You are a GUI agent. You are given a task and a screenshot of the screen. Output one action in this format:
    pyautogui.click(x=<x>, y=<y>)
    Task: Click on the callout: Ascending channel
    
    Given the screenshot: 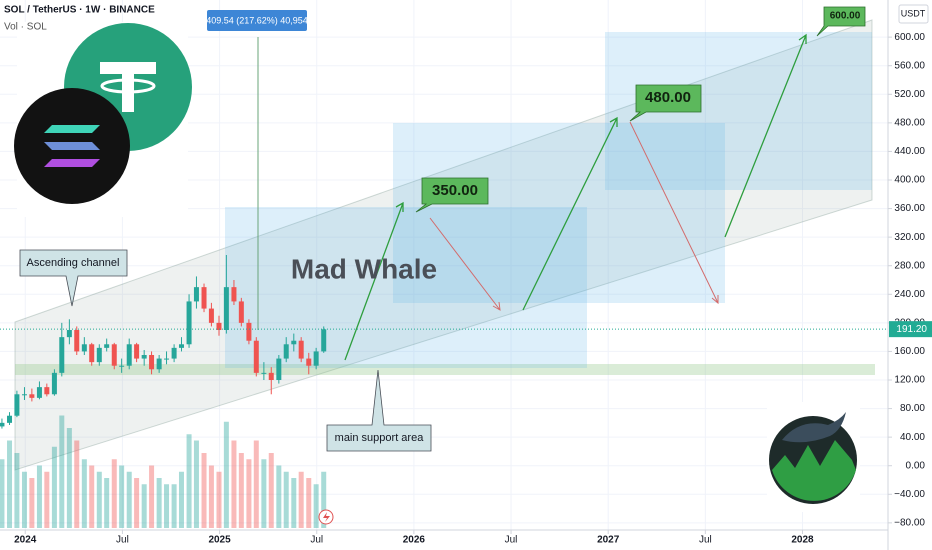 What is the action you would take?
    pyautogui.click(x=73, y=278)
    